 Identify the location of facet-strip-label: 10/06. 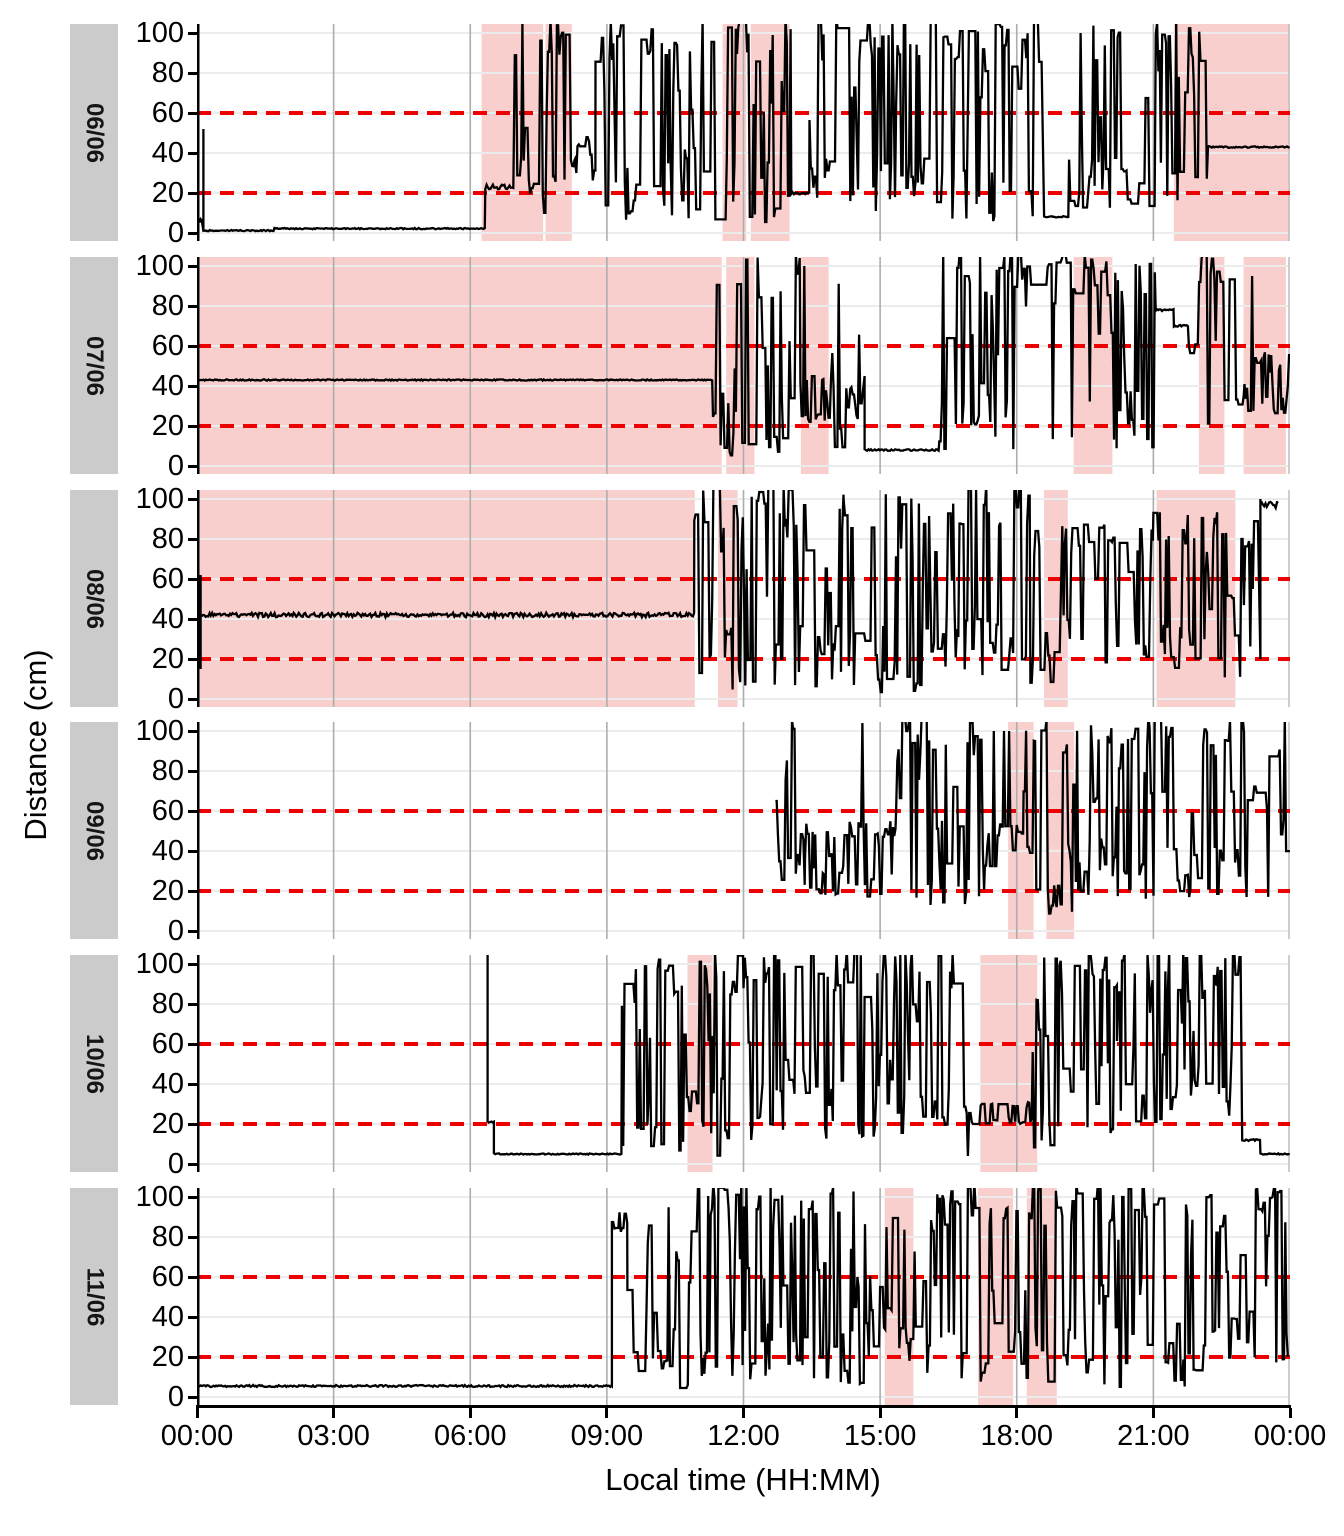
(94, 1063).